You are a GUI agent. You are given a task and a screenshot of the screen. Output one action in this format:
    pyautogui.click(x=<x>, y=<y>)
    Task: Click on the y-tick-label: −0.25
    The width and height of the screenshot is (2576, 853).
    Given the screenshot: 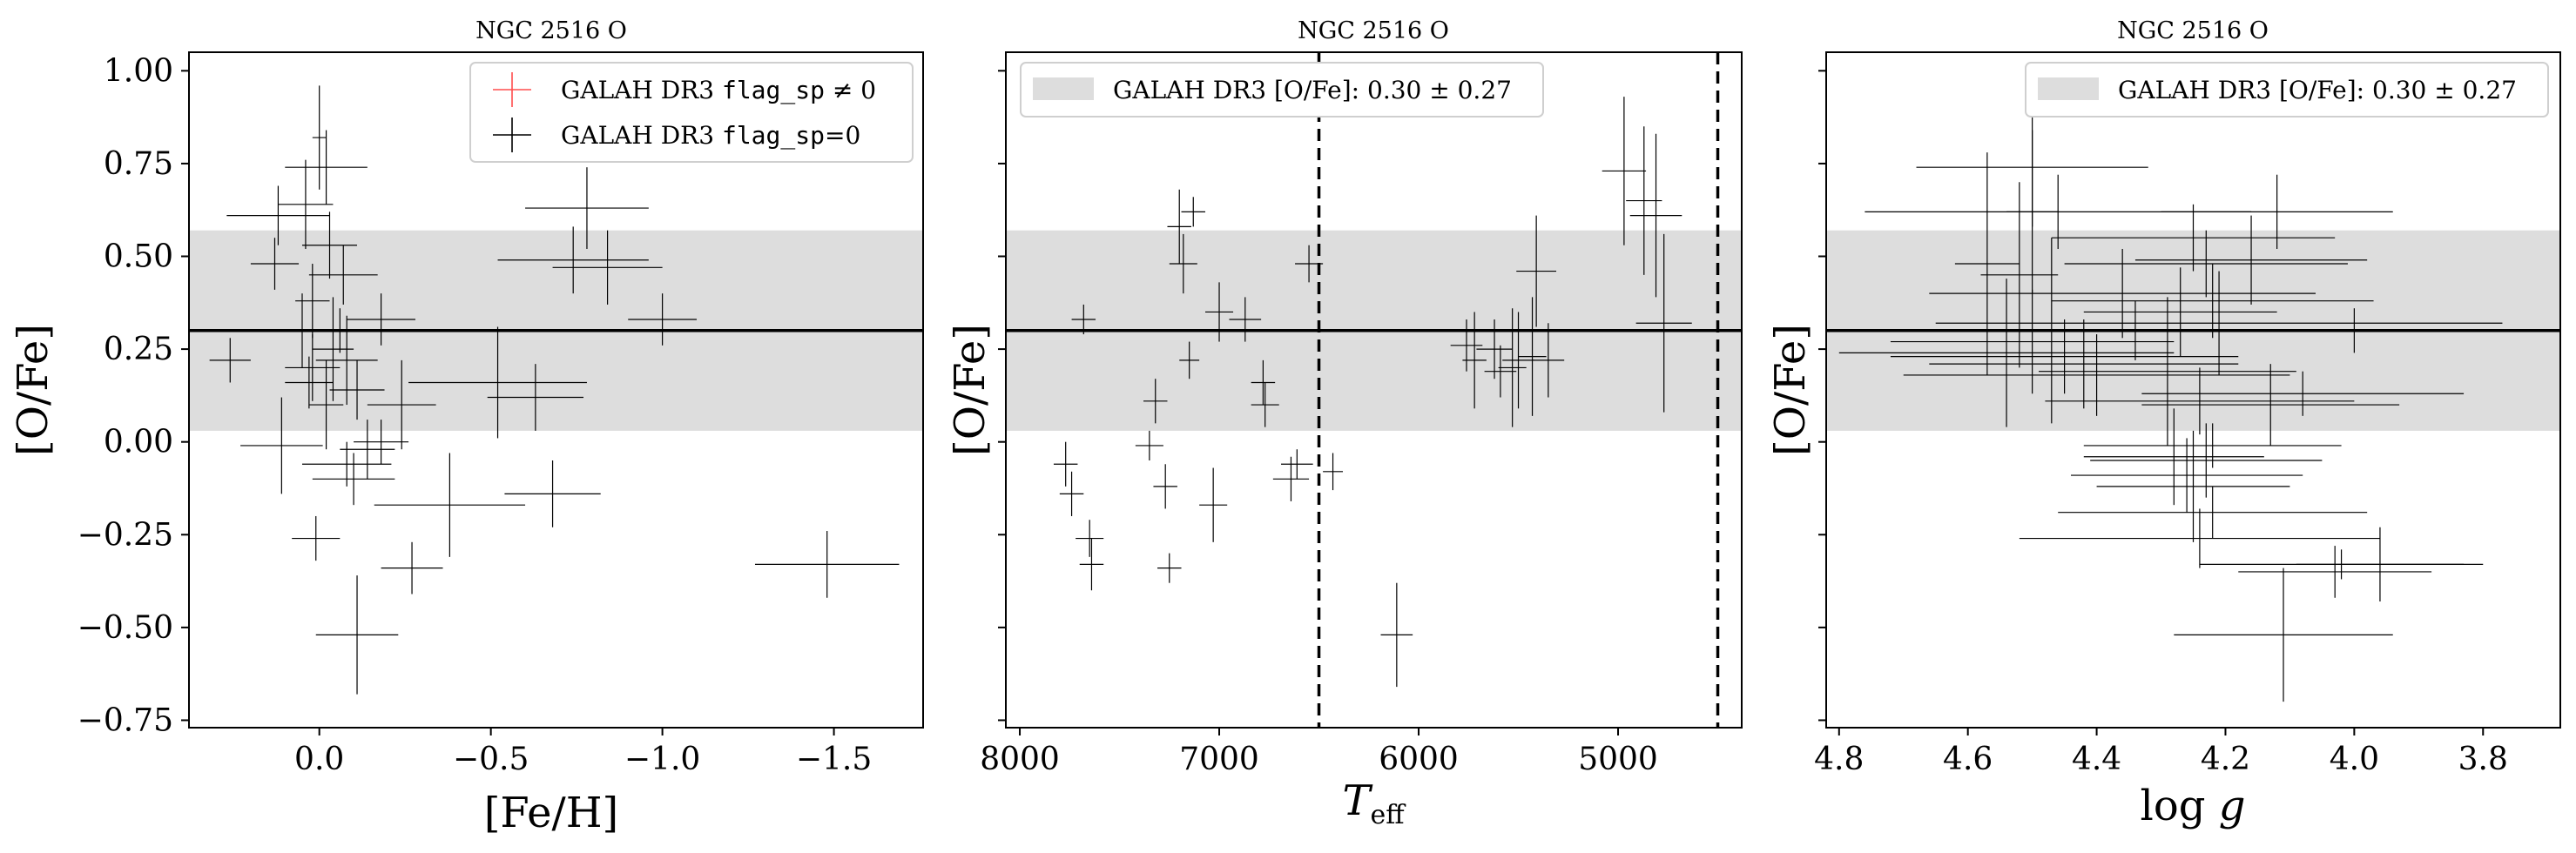 What is the action you would take?
    pyautogui.click(x=125, y=535)
    